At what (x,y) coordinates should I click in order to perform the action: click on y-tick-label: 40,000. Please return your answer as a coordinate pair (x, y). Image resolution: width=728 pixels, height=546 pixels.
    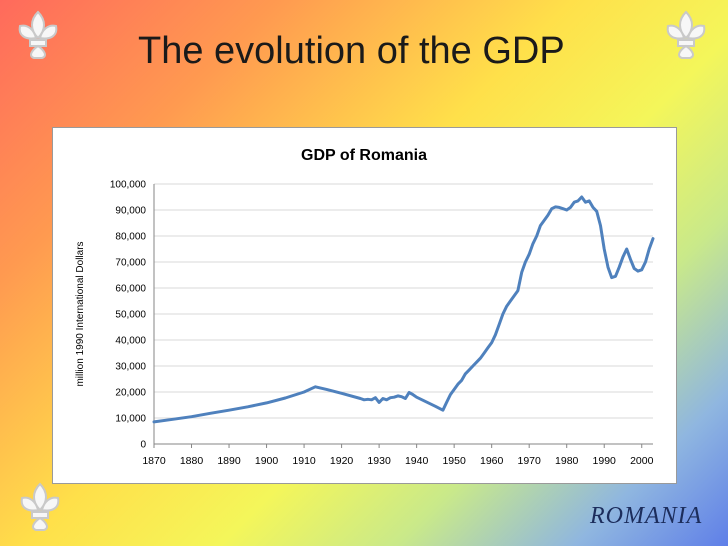
    Looking at the image, I should click on (130, 341).